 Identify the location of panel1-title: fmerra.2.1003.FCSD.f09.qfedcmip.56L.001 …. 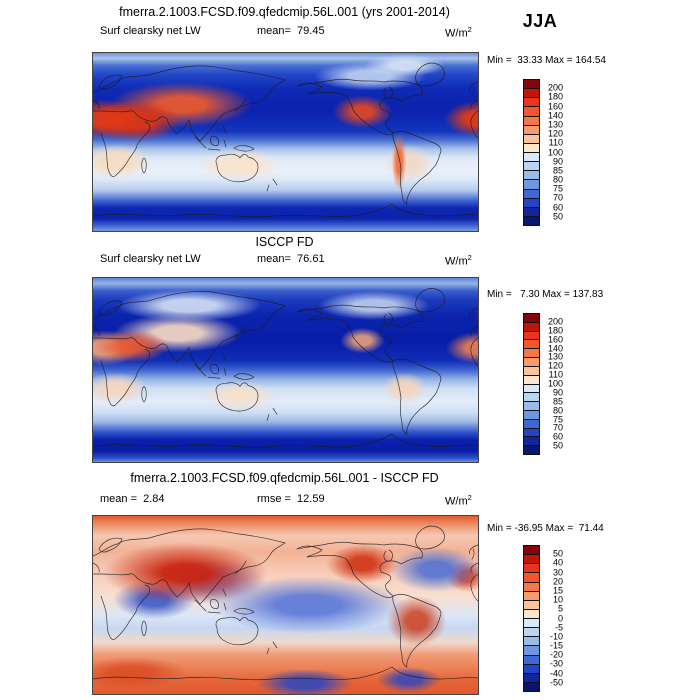
(284, 12).